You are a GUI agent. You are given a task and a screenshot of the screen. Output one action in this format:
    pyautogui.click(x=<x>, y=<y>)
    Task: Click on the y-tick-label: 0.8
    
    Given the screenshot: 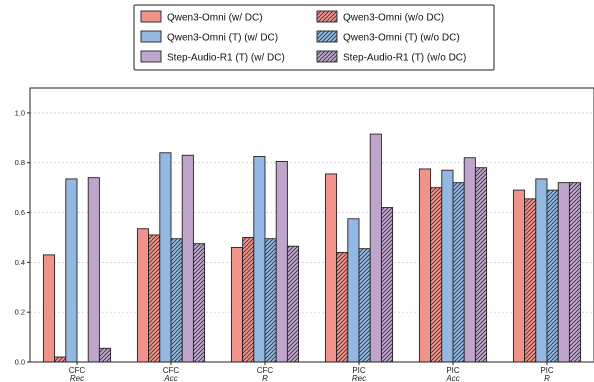 What is the action you would take?
    pyautogui.click(x=20, y=162)
    